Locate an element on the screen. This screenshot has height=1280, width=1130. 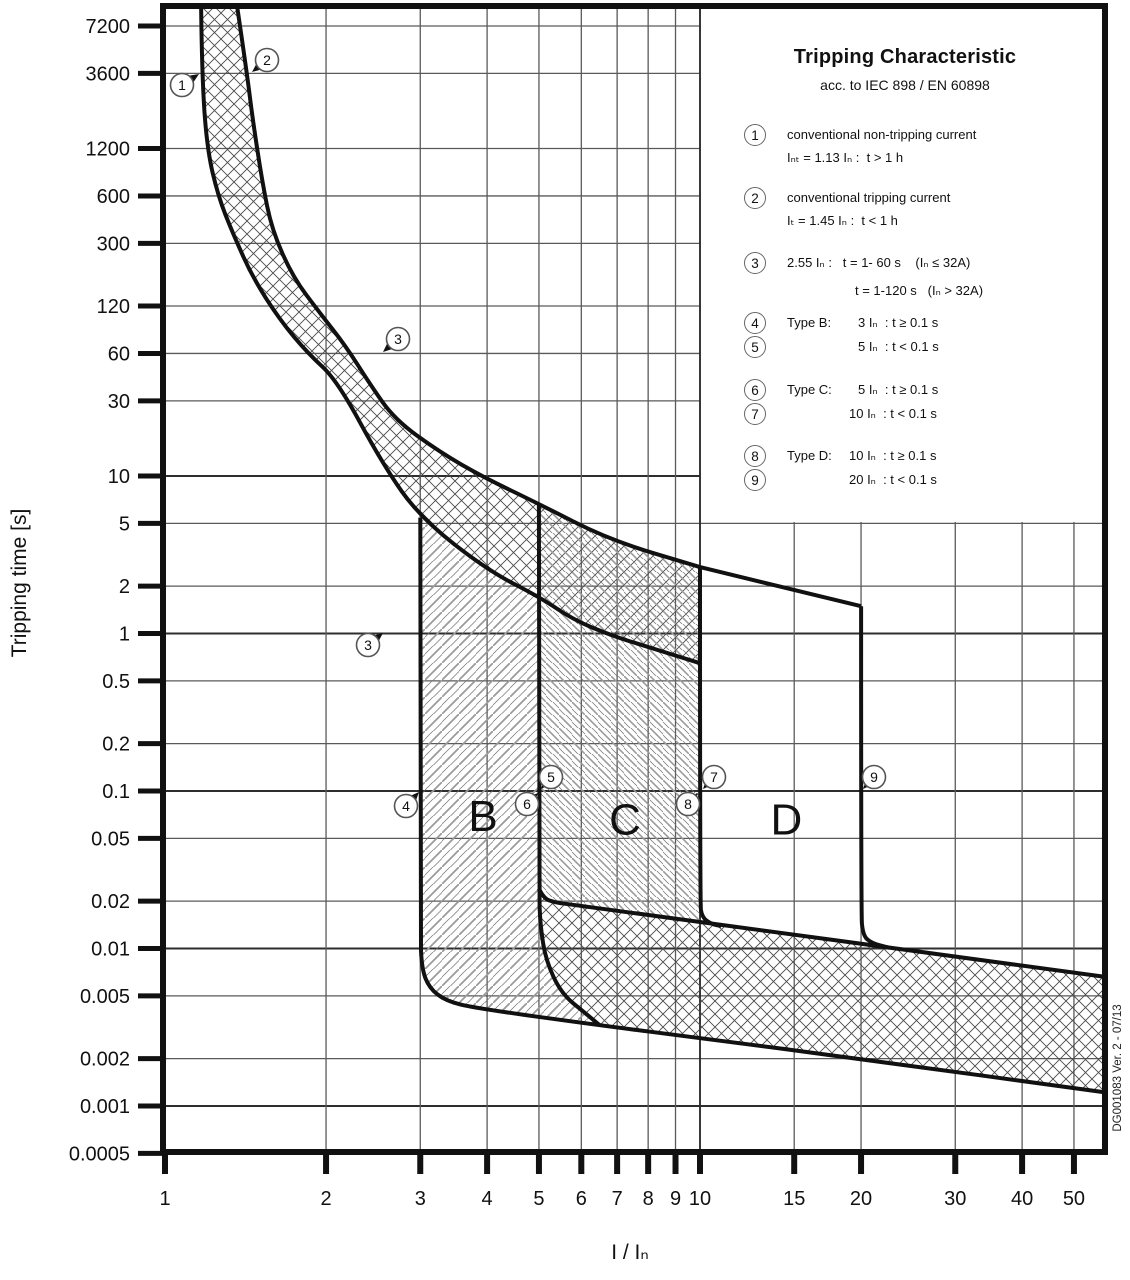
marker-6: 6 is located at coordinates (527, 804).